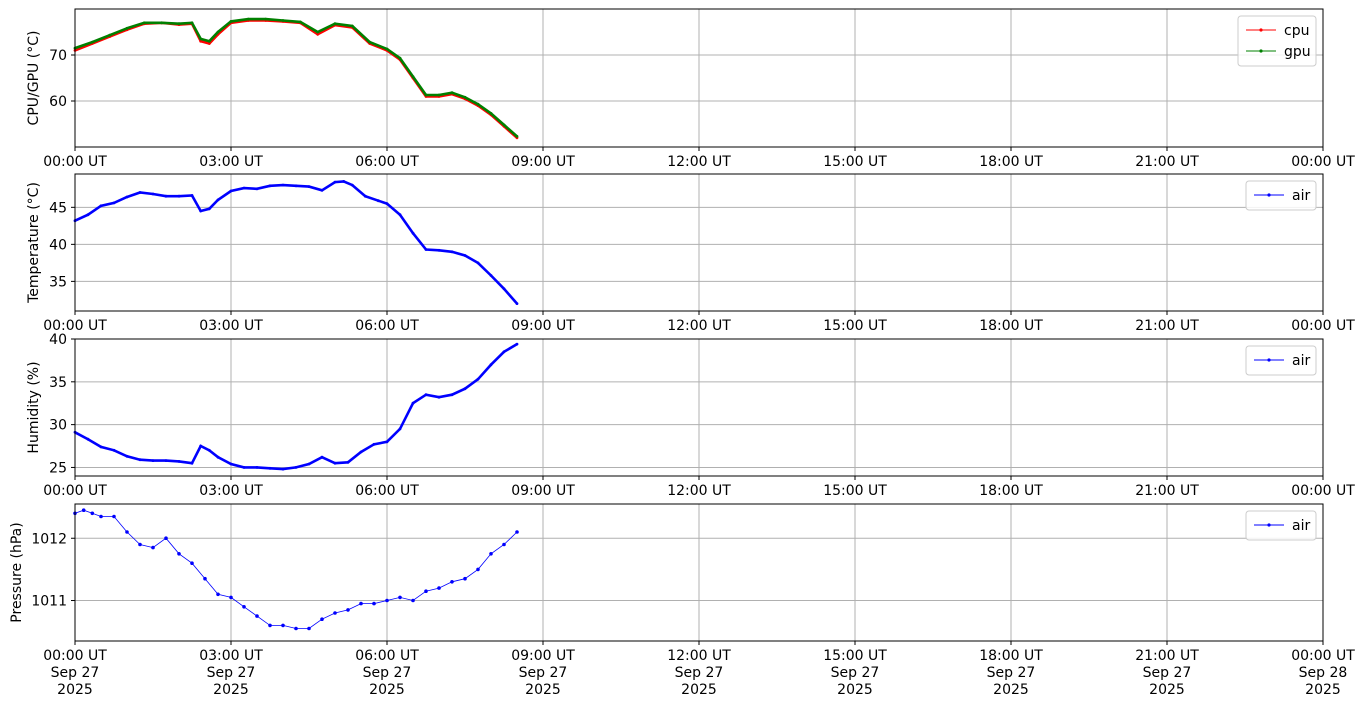  What do you see at coordinates (58, 56) in the screenshot?
I see `y-tick-label: 70` at bounding box center [58, 56].